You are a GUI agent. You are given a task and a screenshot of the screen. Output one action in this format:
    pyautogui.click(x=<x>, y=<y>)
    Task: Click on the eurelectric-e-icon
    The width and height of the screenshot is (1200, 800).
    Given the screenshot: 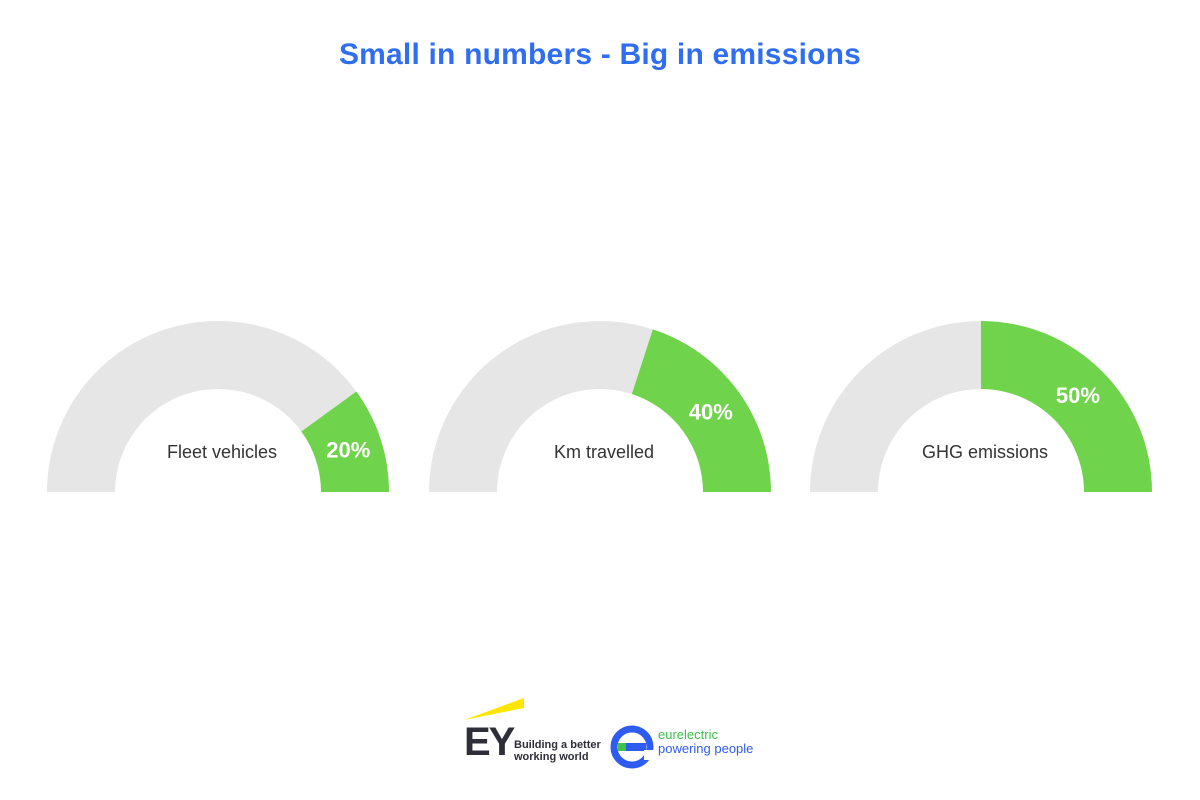 What is the action you would take?
    pyautogui.click(x=632, y=747)
    